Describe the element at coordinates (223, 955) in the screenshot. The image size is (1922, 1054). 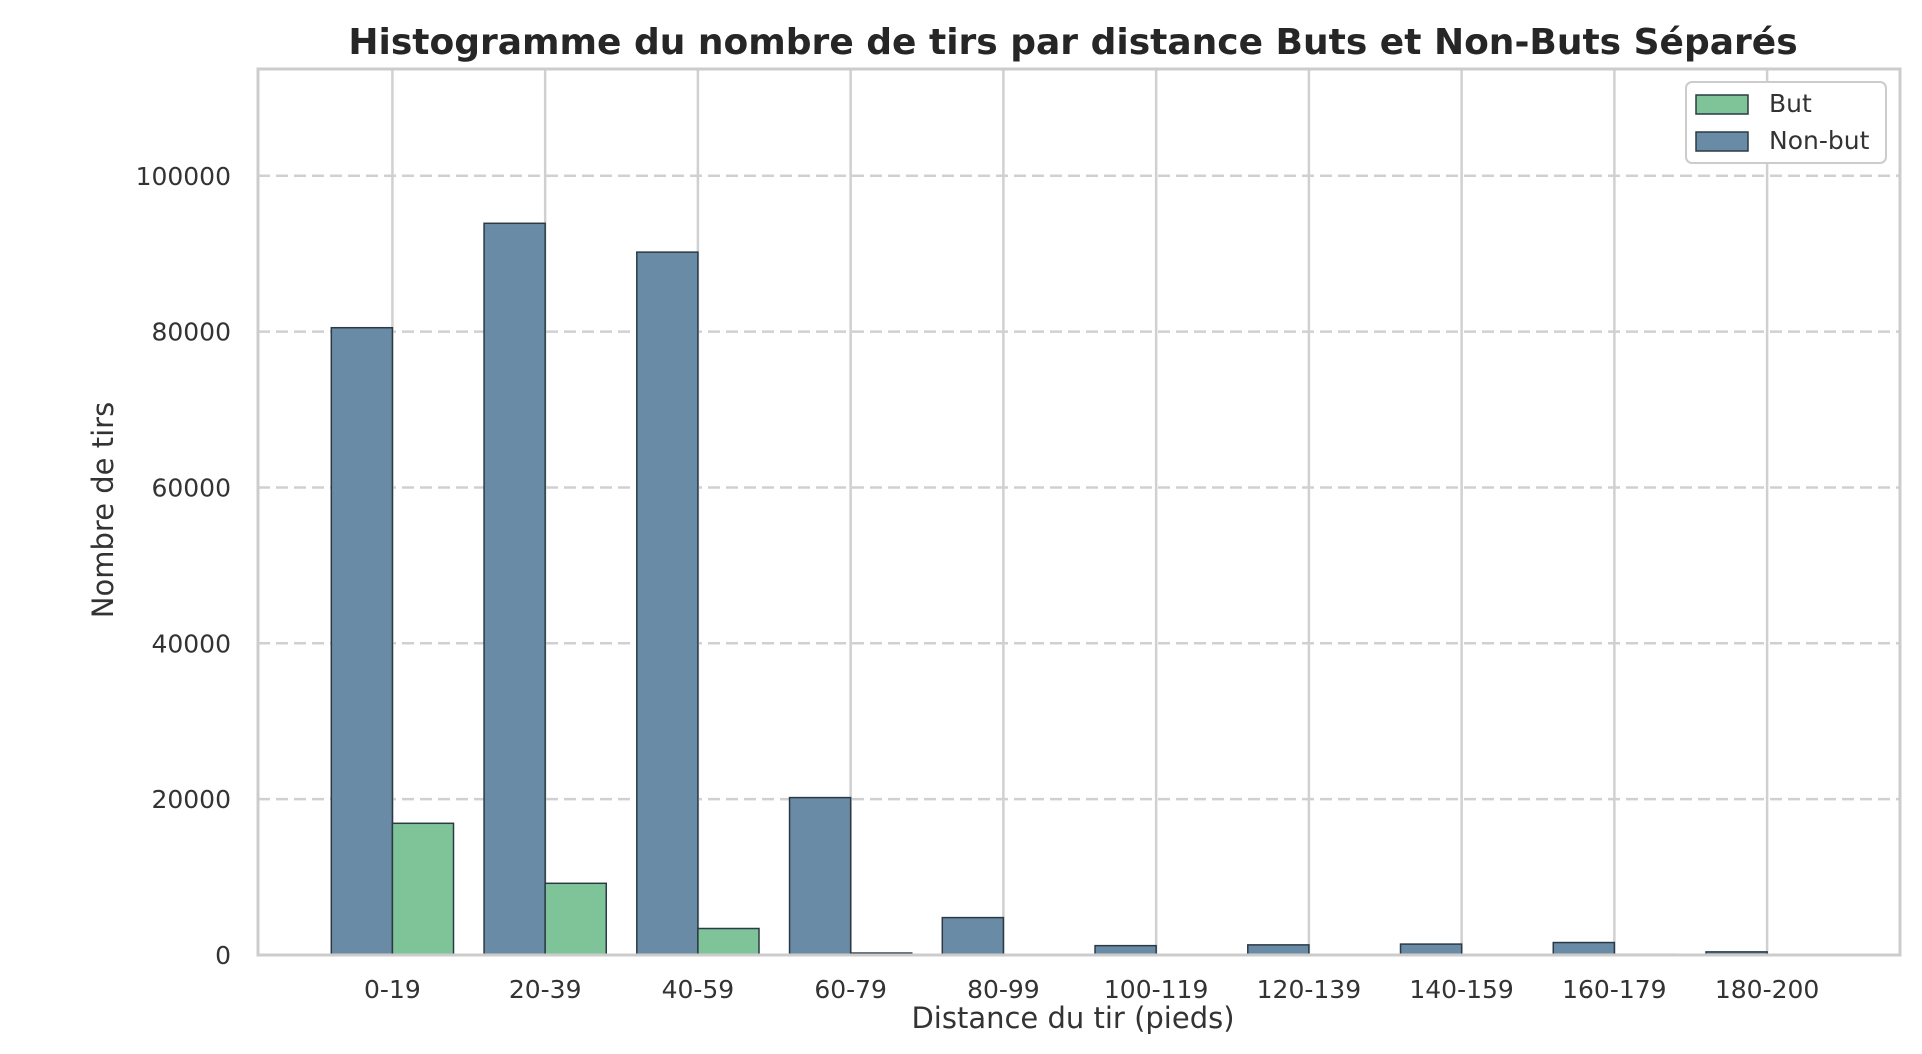
I see `y-tick-label: 0` at that location.